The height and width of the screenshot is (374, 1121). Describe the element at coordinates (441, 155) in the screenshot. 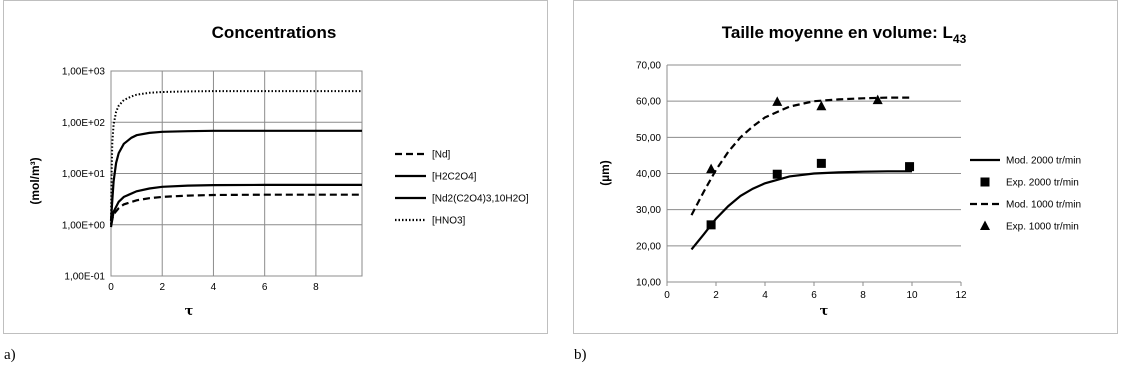

I see `legend-label: [Nd]` at that location.